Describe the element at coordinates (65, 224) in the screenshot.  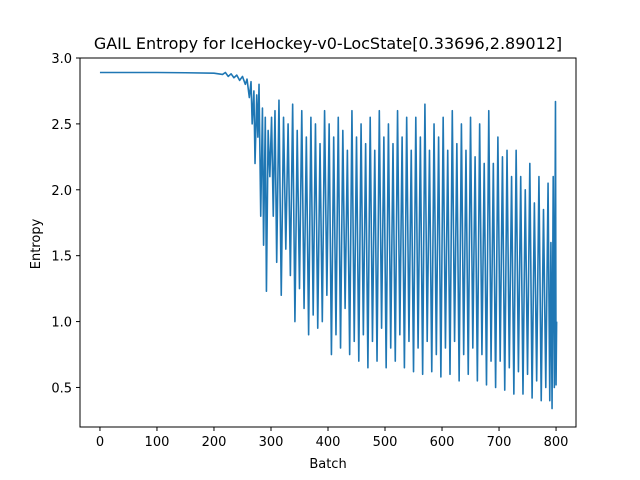
I see `y-axis: 0.5 1.0 1.5 2.0 2.5 3.0` at that location.